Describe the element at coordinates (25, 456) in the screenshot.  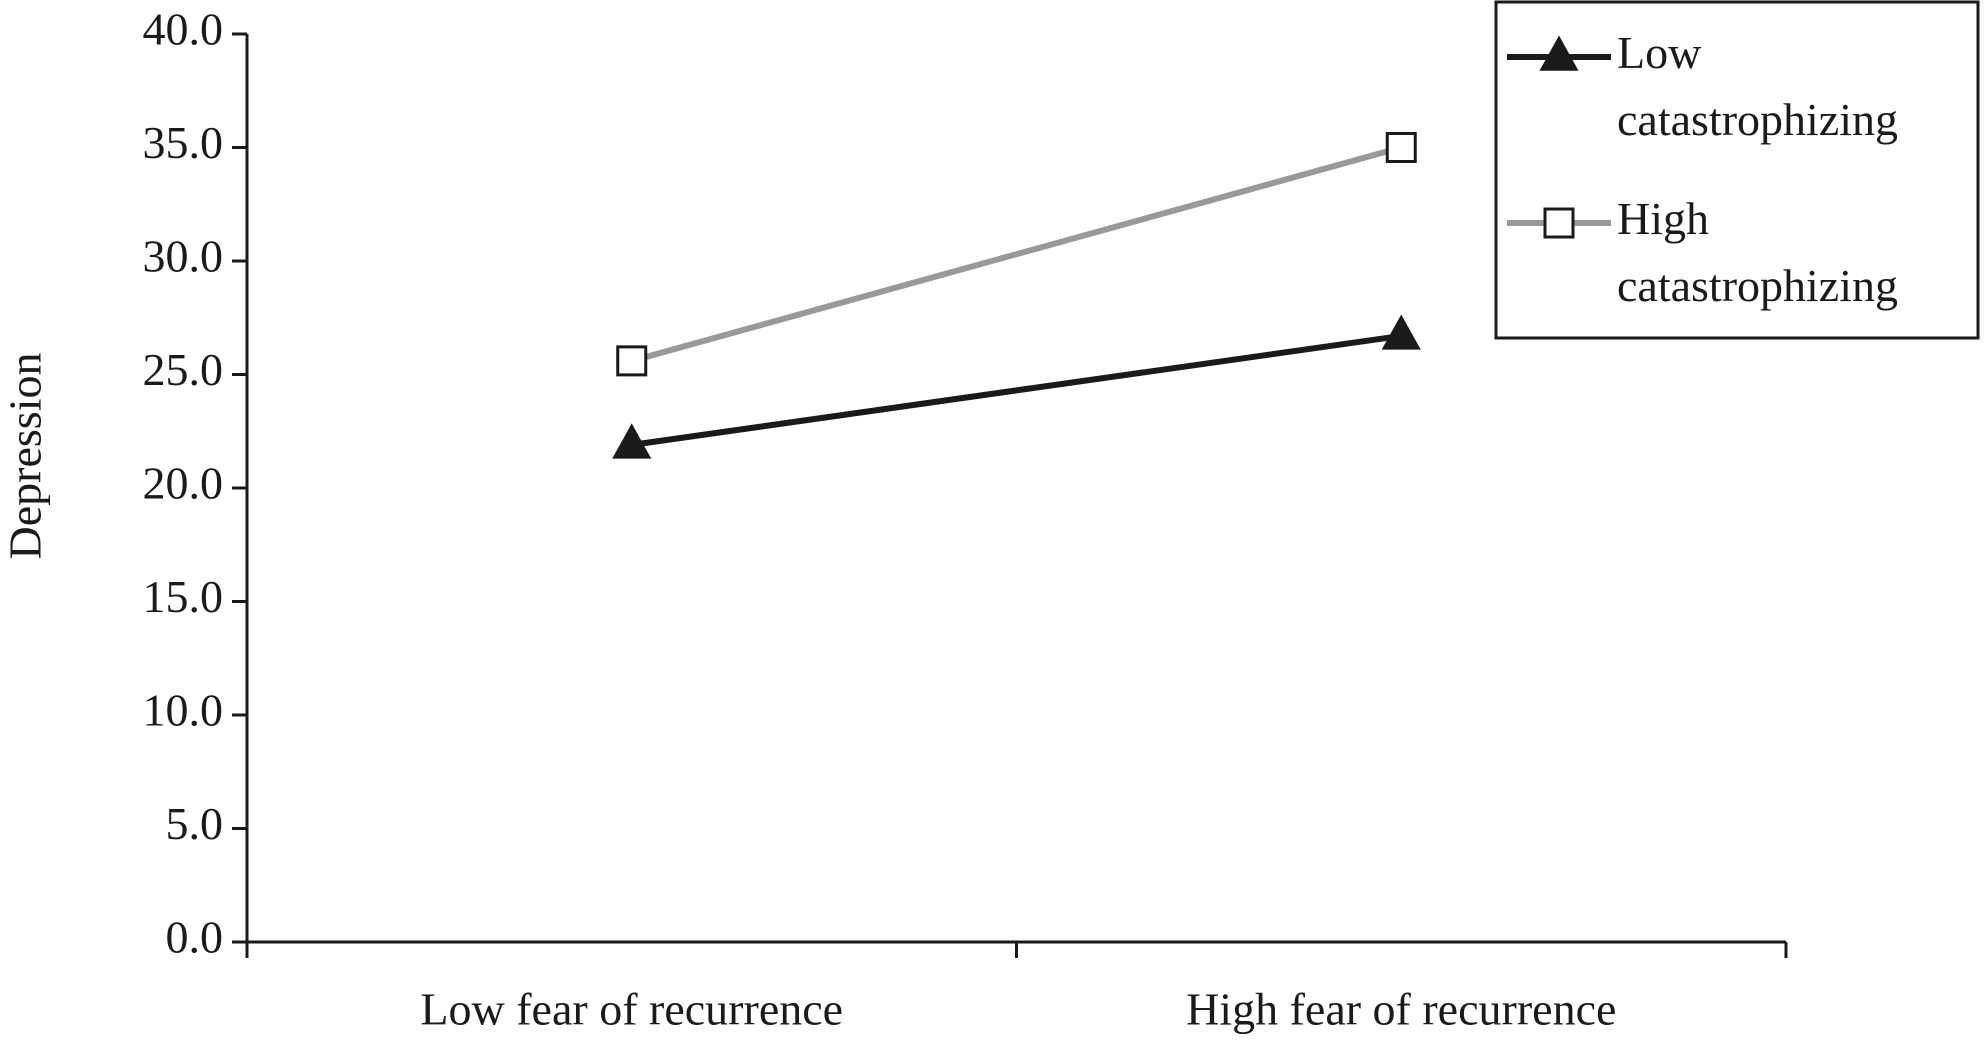
I see `y-axis-label: Depression` at that location.